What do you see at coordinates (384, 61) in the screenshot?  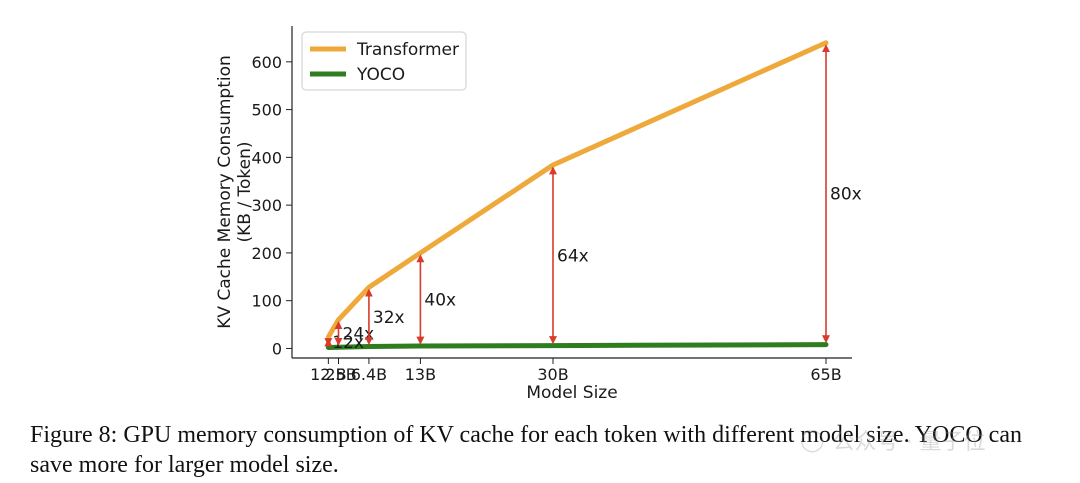 I see `legend: Transformer YOCO` at bounding box center [384, 61].